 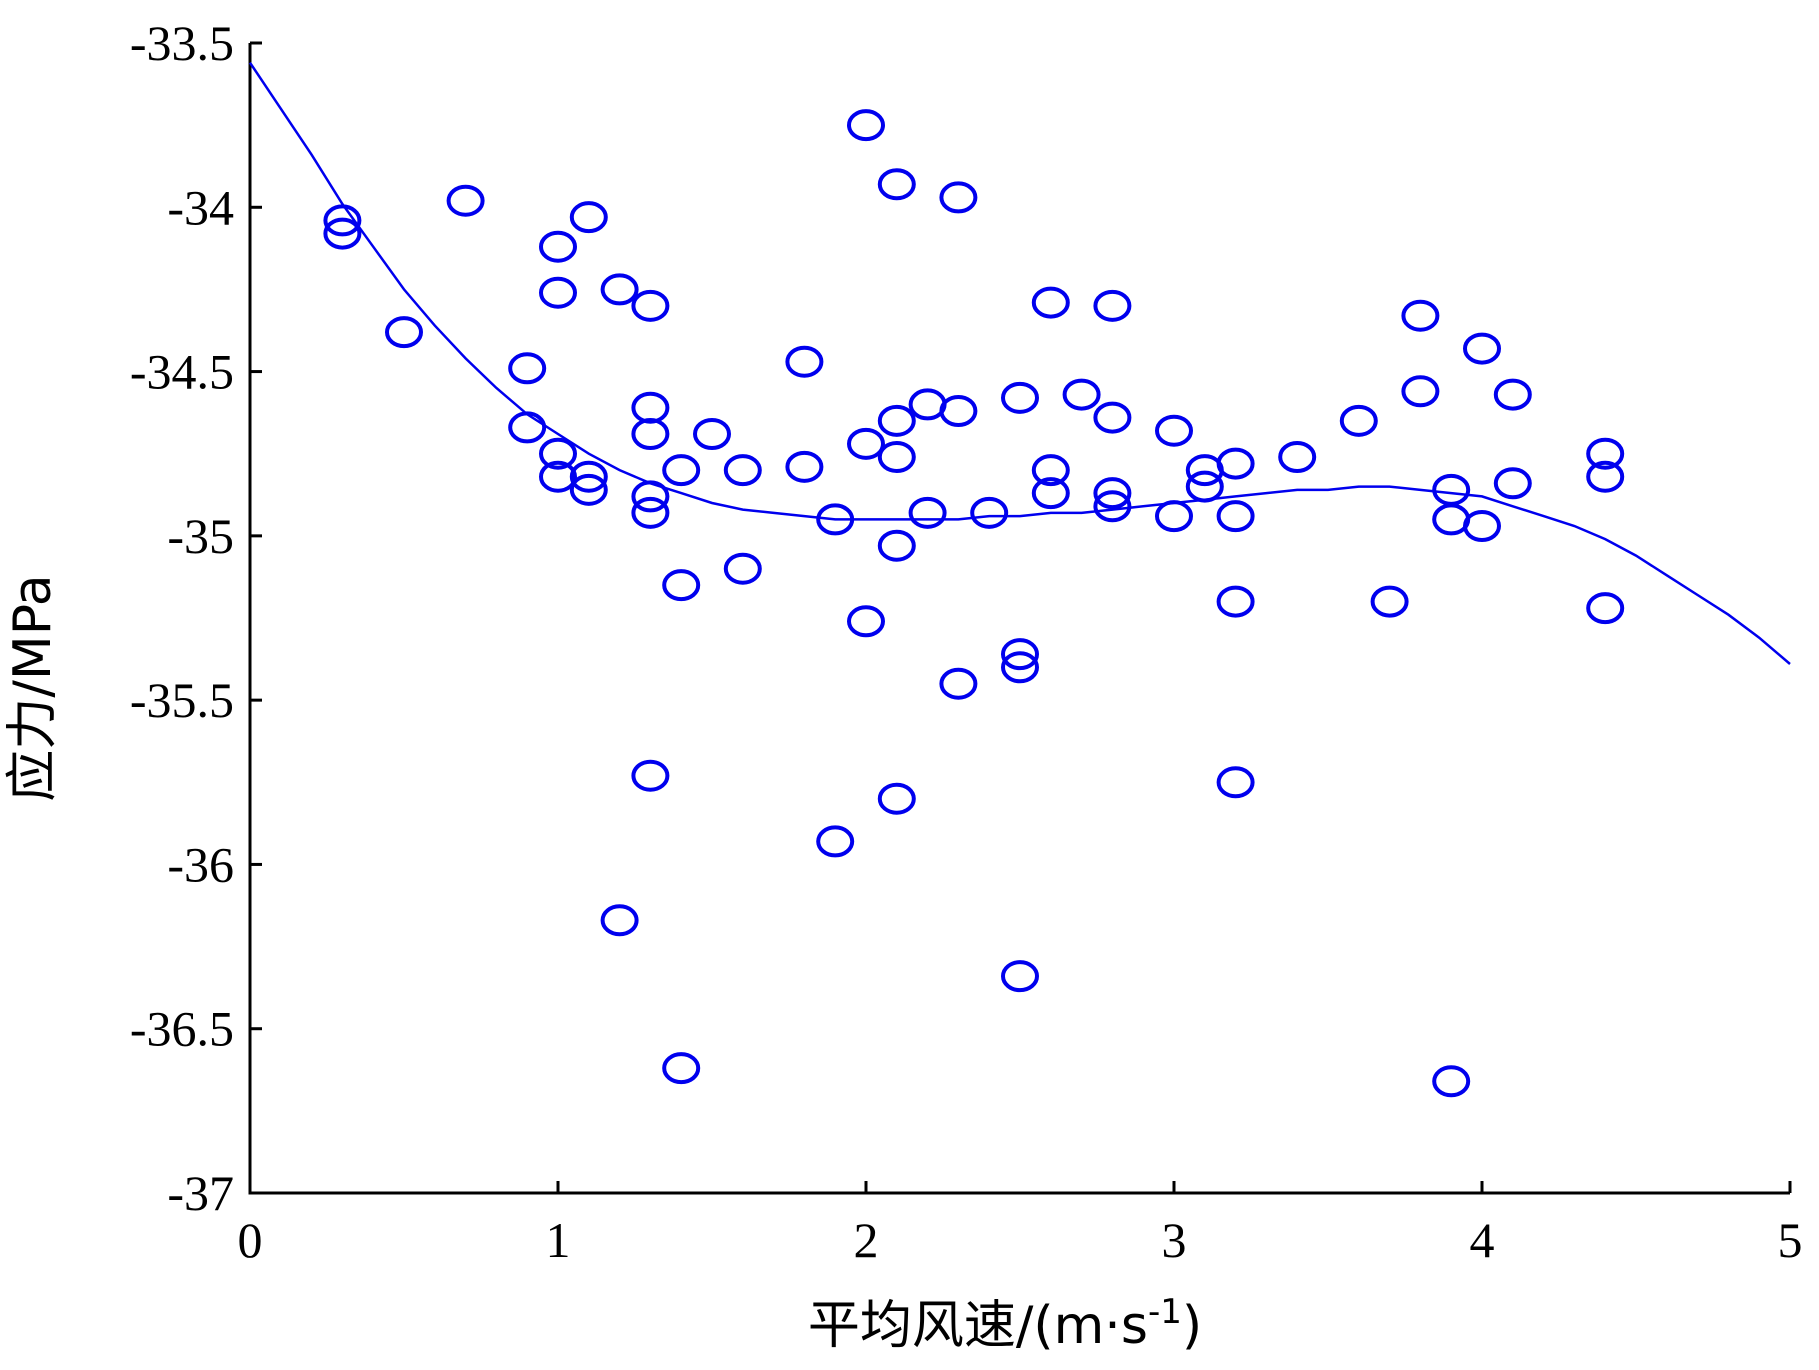 I want to click on y-tick-label: -36.5, so click(x=182, y=1029).